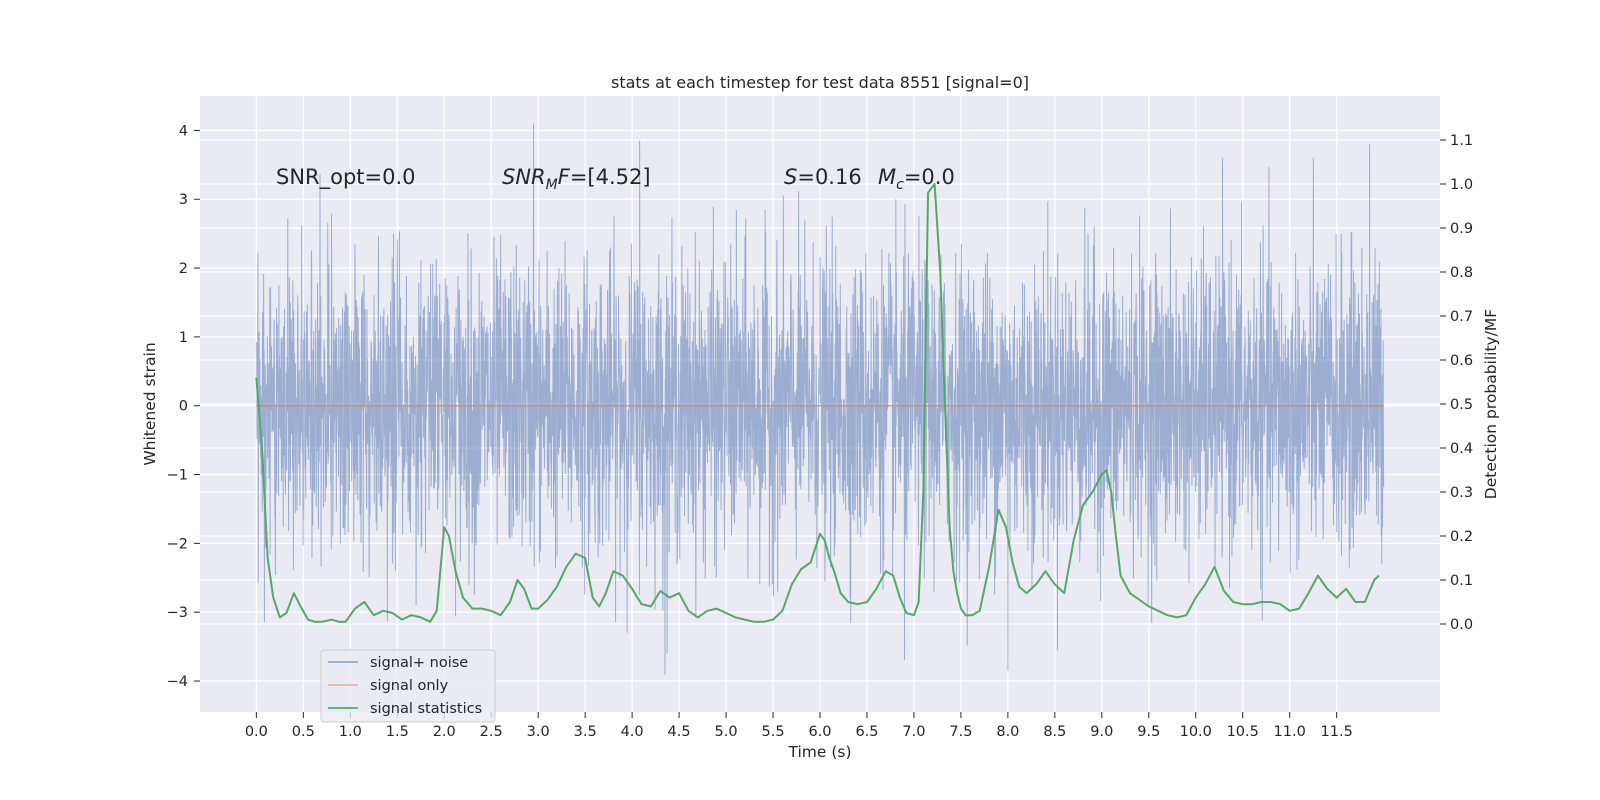  Describe the element at coordinates (585, 732) in the screenshot. I see `x-tick-label: 3.5` at that location.